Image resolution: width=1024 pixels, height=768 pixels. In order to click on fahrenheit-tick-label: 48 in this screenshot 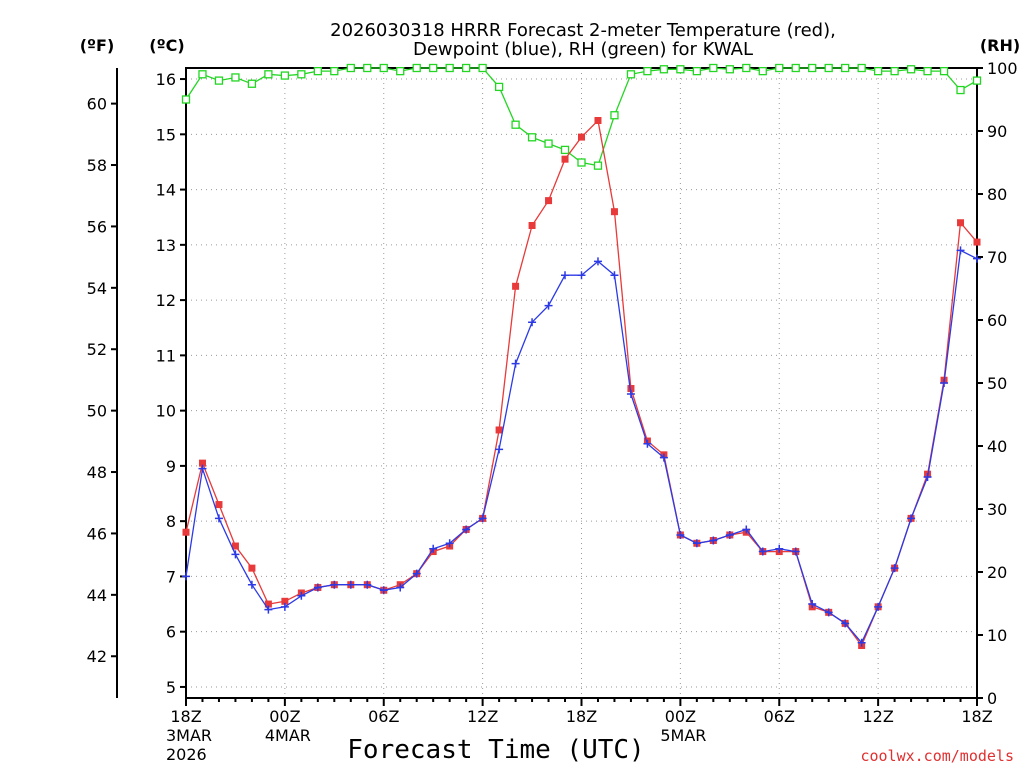, I will do `click(97, 472)`.